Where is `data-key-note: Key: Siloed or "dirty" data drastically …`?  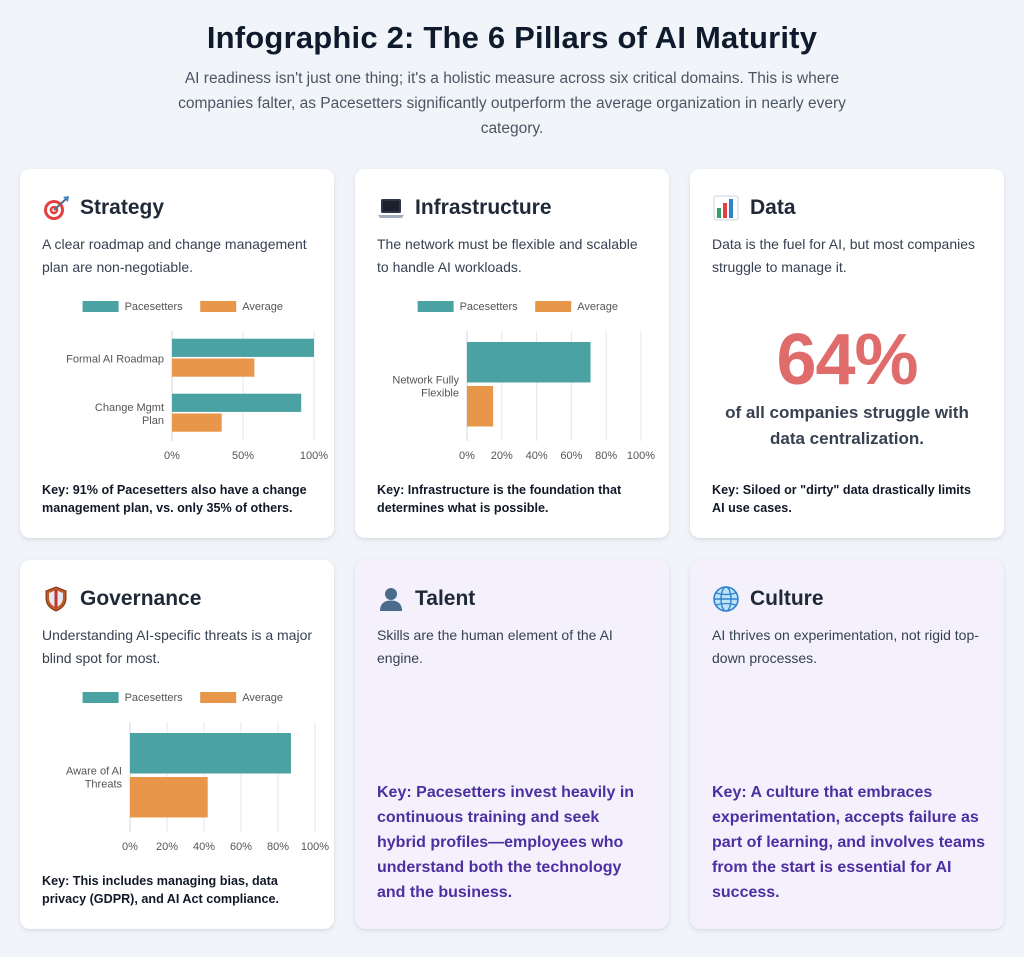 data-key-note: Key: Siloed or "dirty" data drastically … is located at coordinates (847, 499).